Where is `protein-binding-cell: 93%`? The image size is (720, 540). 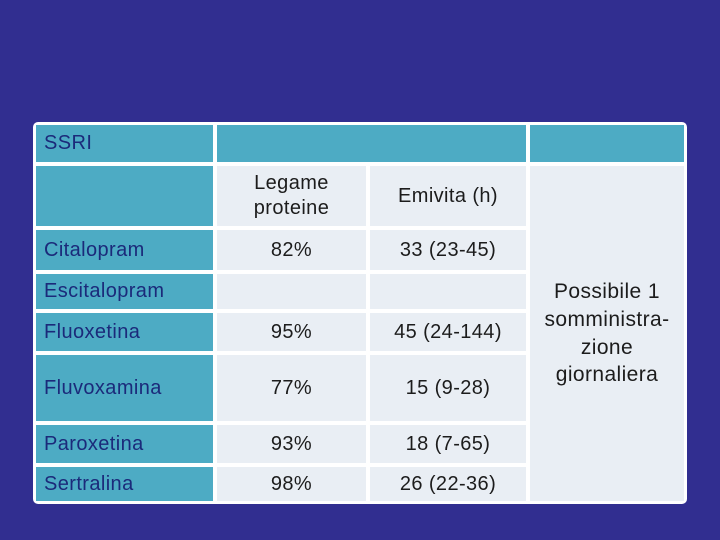 protein-binding-cell: 93% is located at coordinates (291, 444).